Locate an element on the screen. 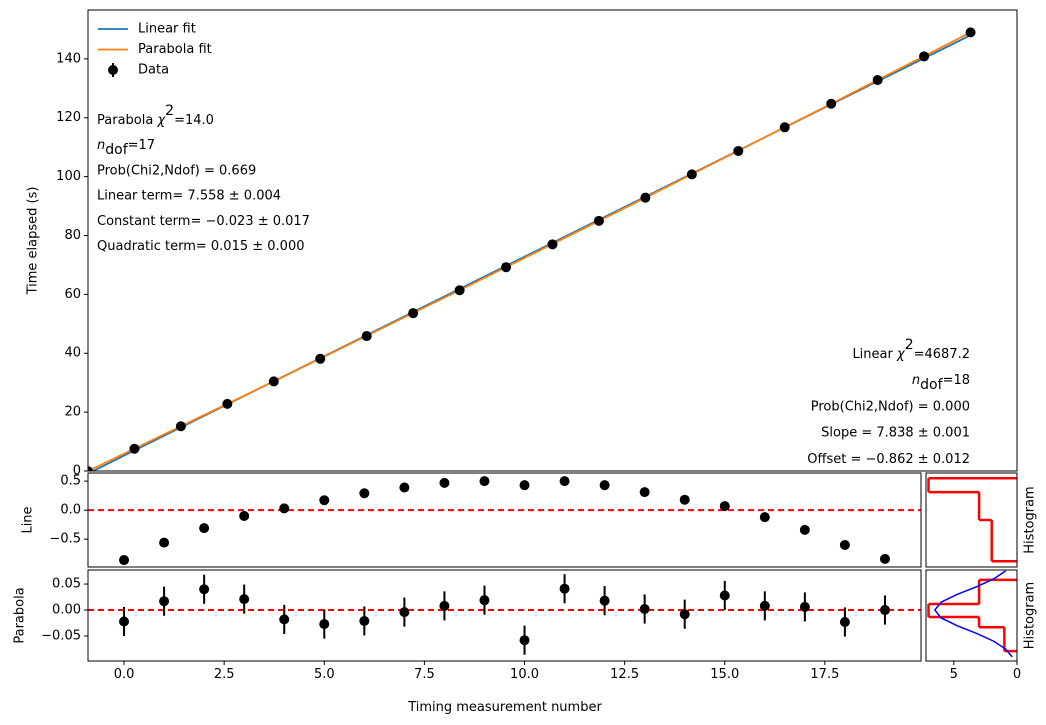  x-tick-label: 15.0 is located at coordinates (724, 674).